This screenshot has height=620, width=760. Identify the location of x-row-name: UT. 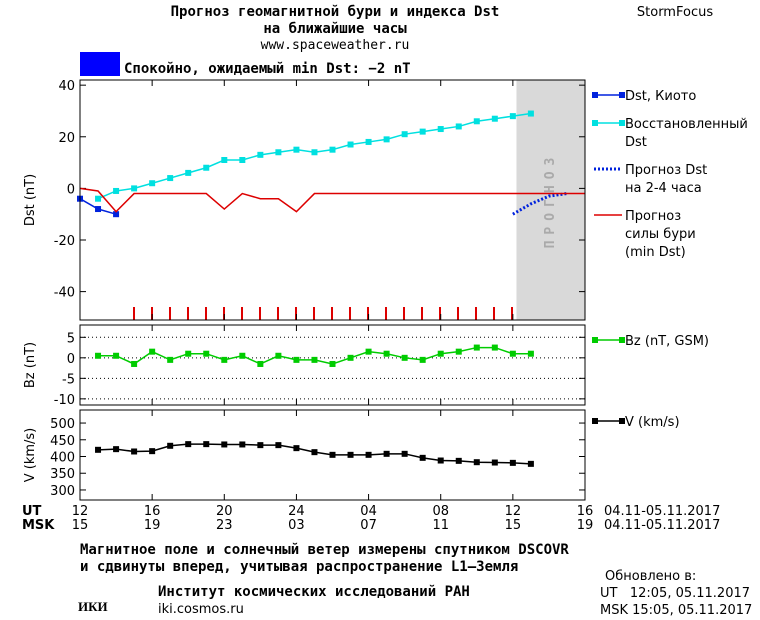
(32, 511).